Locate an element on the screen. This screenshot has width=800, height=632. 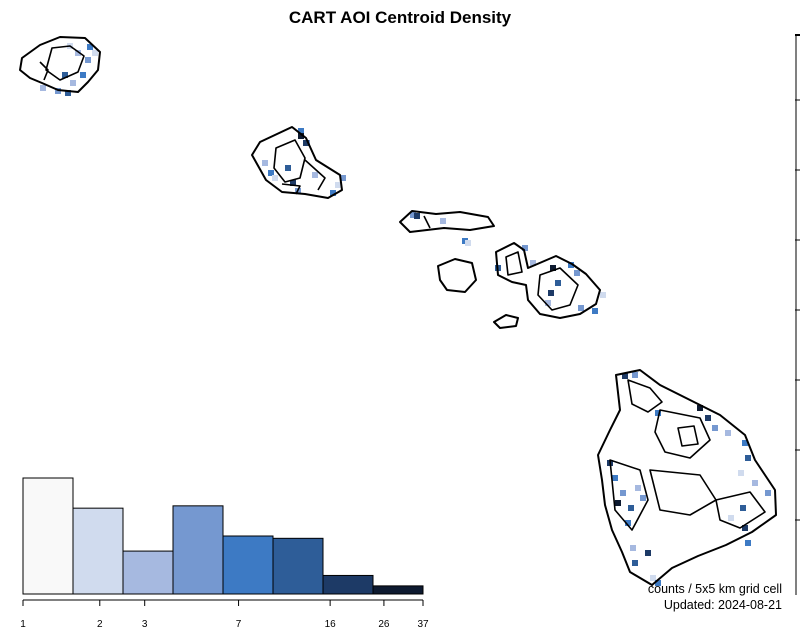
island-kauai is located at coordinates (60, 64).